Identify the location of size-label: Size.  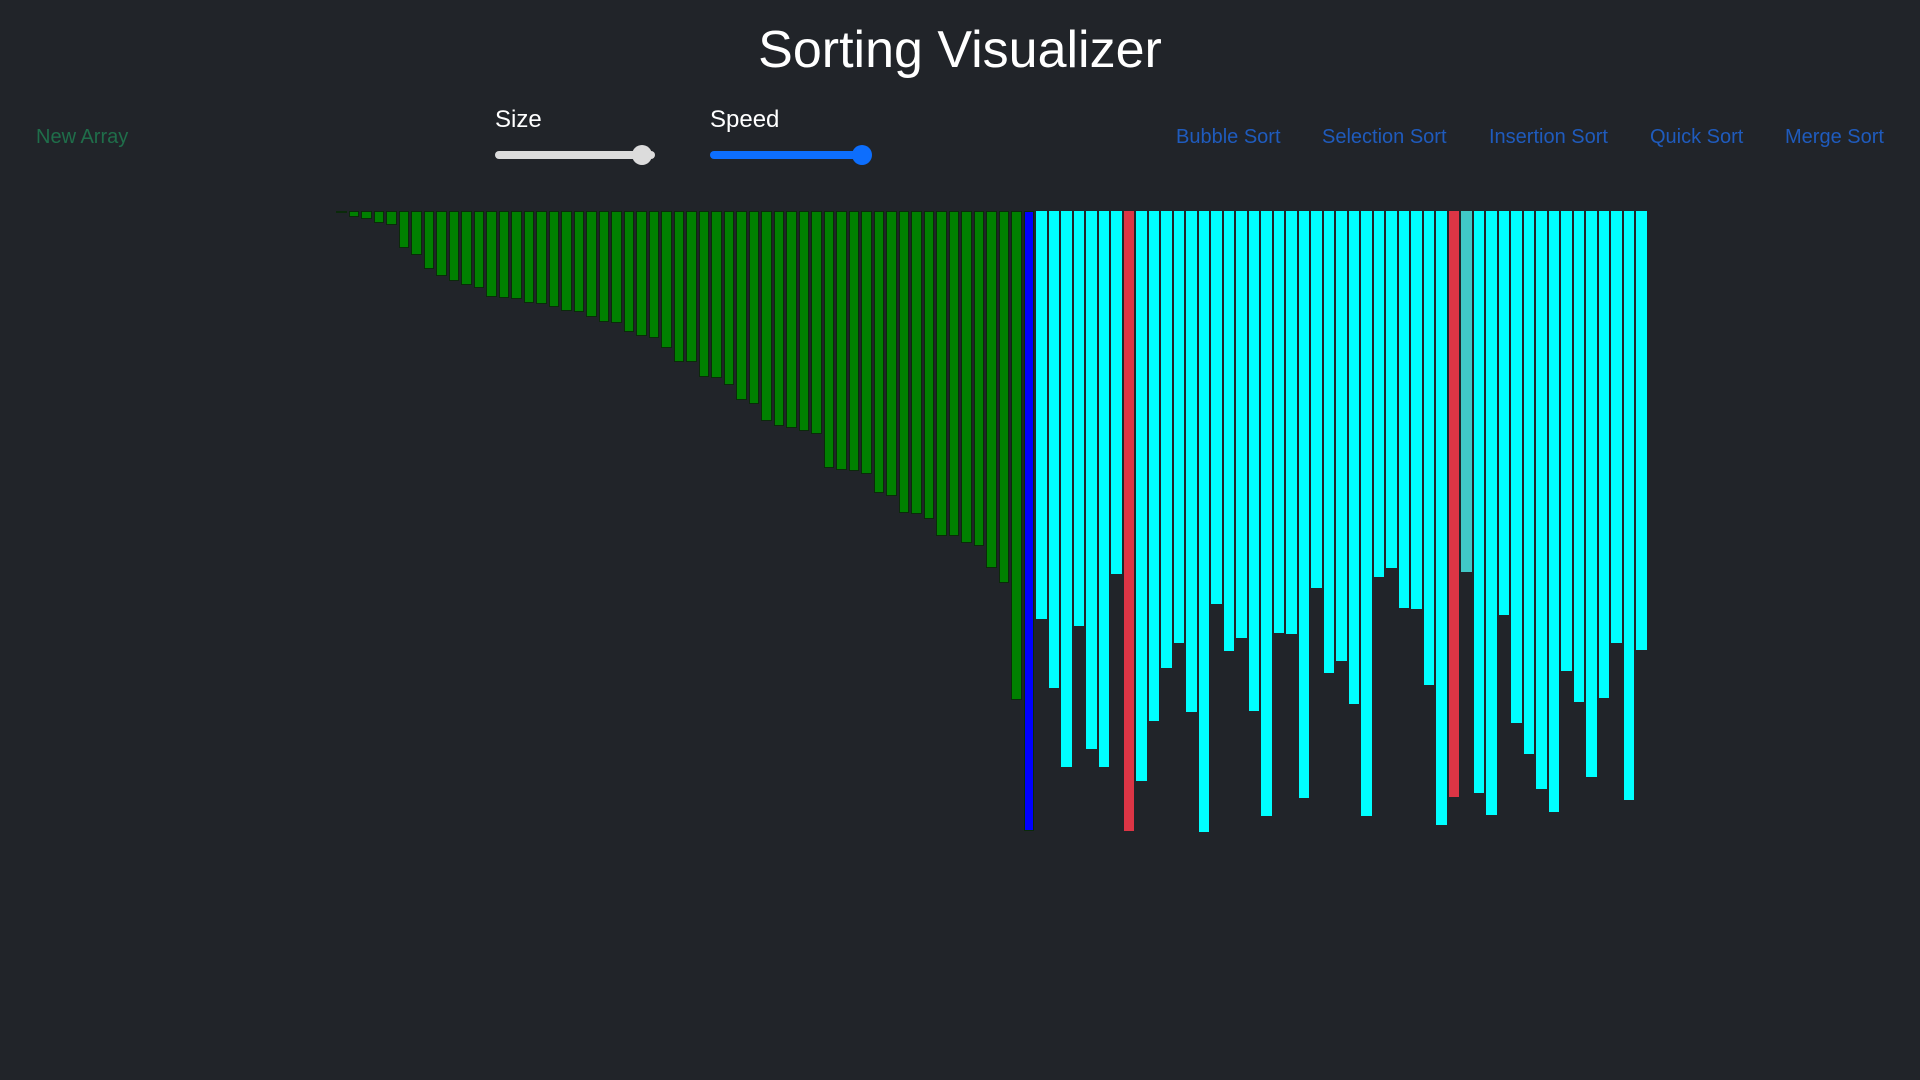
(518, 119).